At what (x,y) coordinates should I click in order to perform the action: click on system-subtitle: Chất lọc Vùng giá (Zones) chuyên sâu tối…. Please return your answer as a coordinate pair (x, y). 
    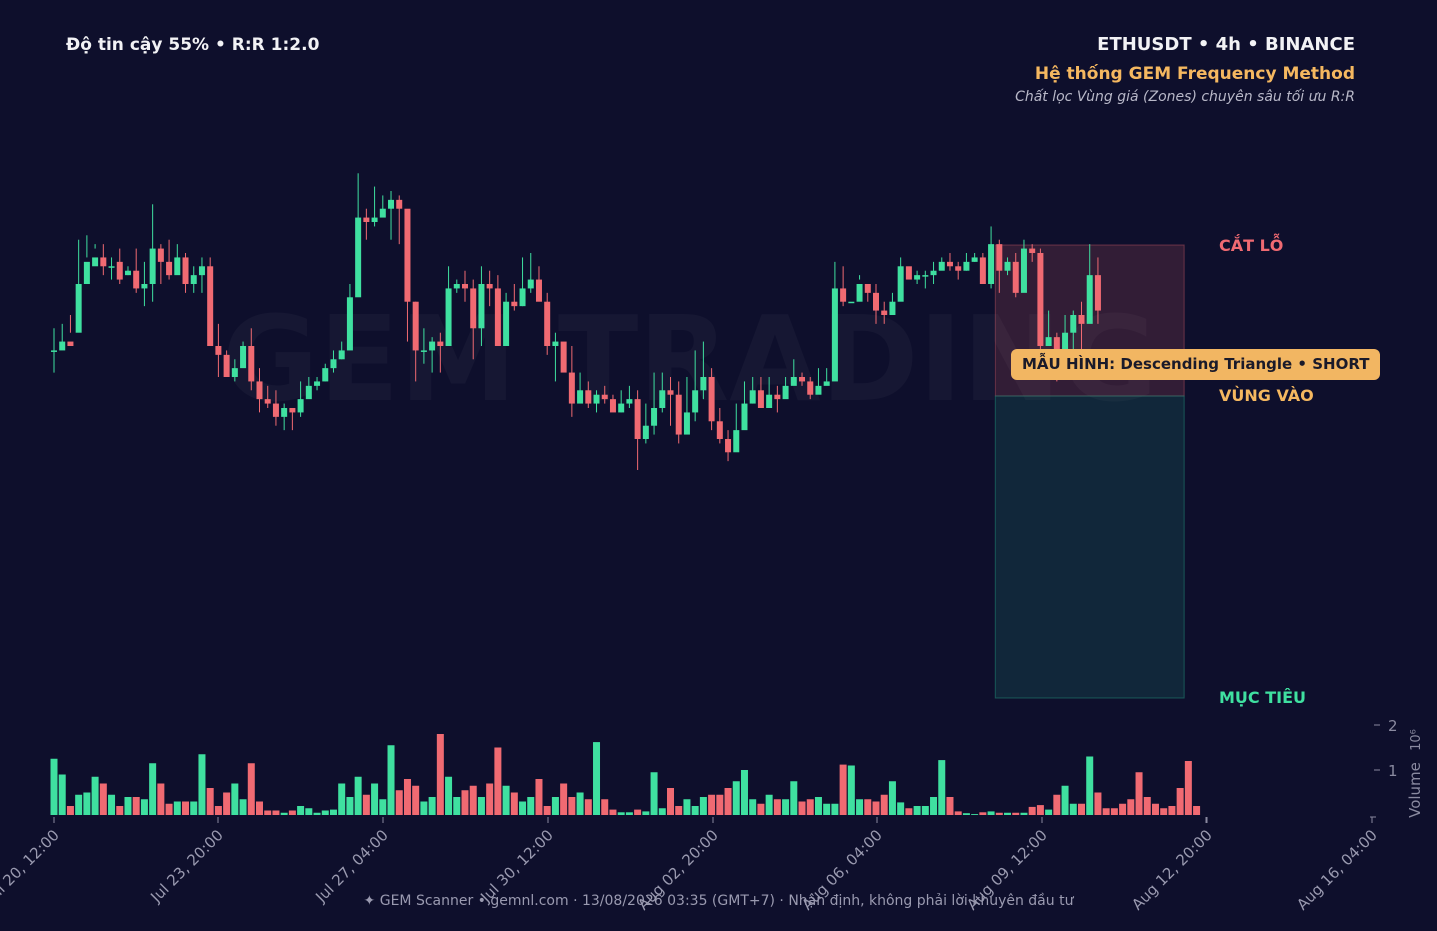
    Looking at the image, I should click on (1185, 97).